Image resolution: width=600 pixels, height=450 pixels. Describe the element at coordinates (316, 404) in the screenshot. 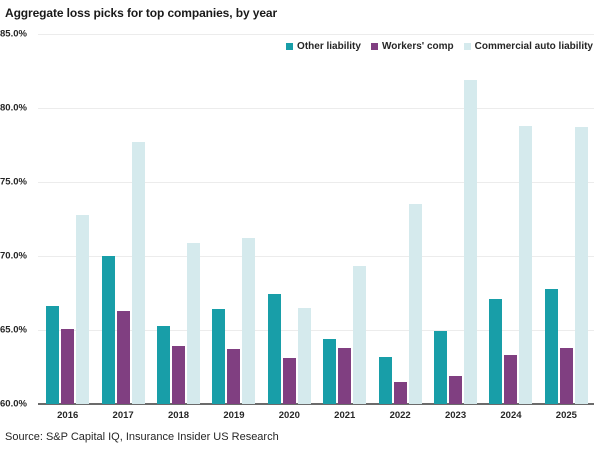

I see `x-axis-line` at that location.